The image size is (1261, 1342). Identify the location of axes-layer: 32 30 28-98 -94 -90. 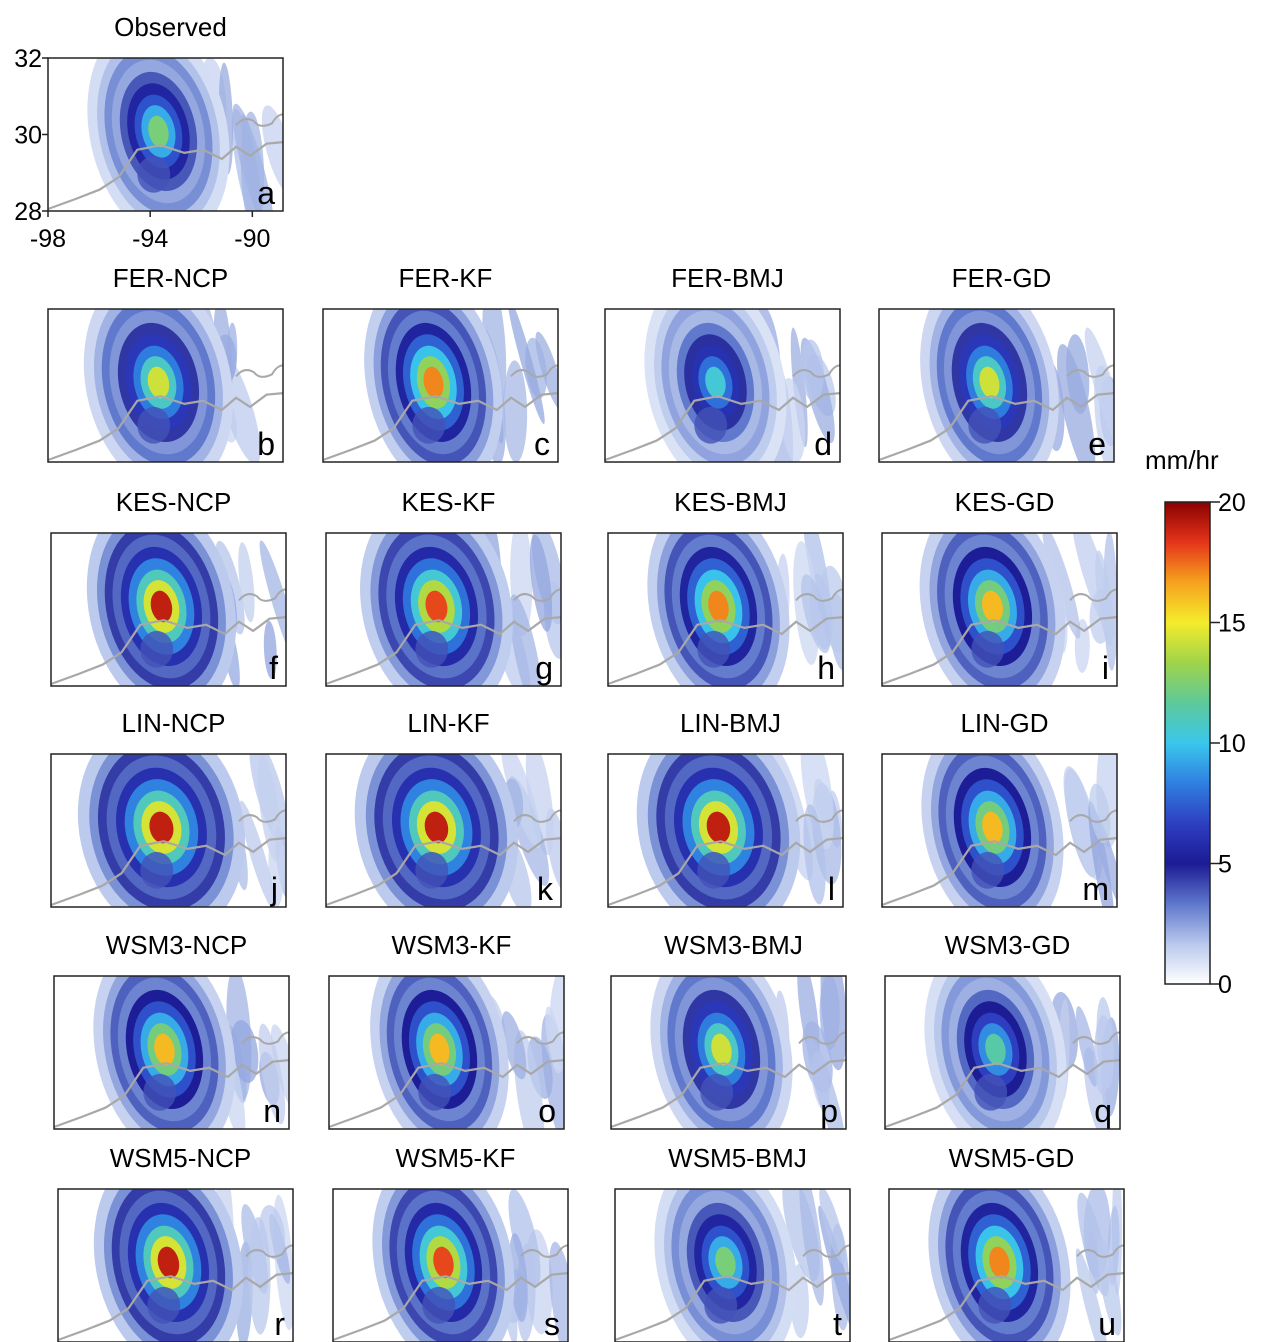
(142, 149).